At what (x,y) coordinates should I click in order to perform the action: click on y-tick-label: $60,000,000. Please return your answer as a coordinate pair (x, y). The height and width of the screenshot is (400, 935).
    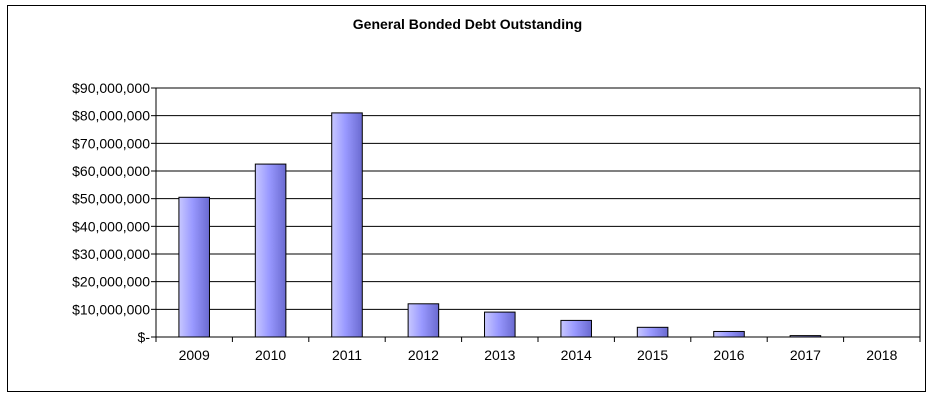
    Looking at the image, I should click on (111, 171).